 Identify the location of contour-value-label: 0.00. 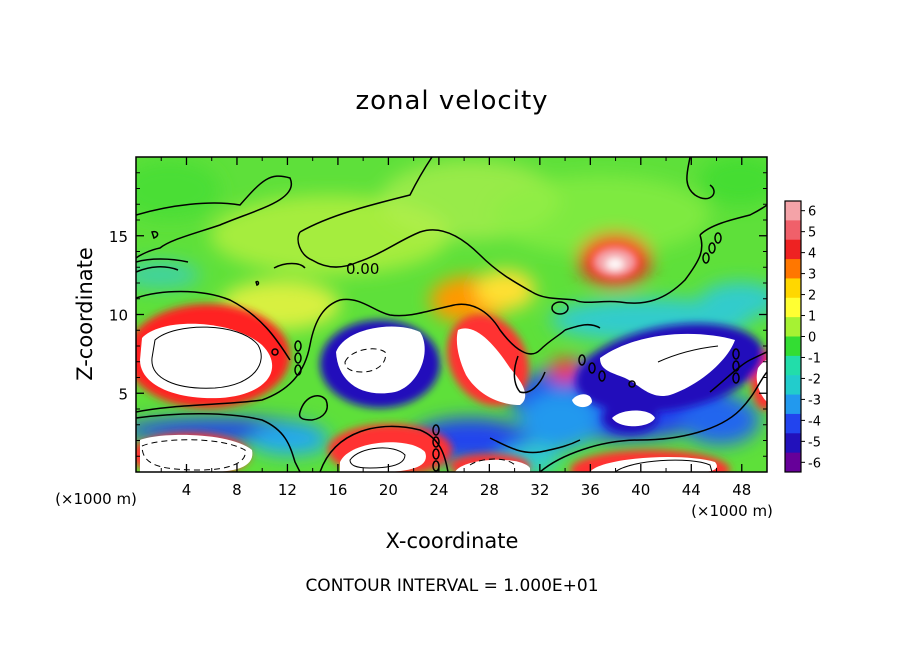
(362, 269).